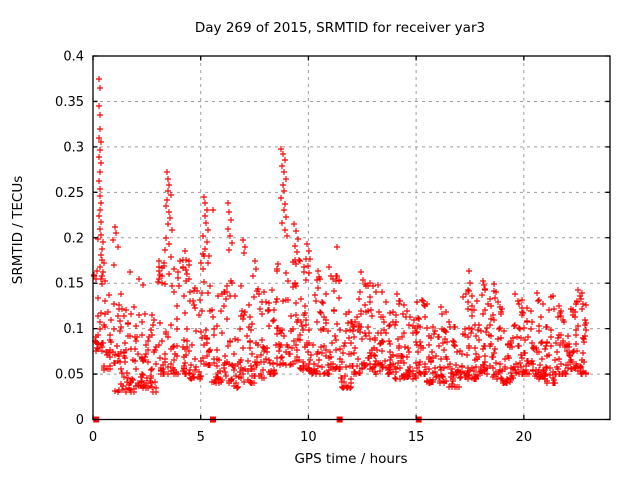 The height and width of the screenshot is (480, 640). What do you see at coordinates (93, 437) in the screenshot?
I see `x-tick-label: 0` at bounding box center [93, 437].